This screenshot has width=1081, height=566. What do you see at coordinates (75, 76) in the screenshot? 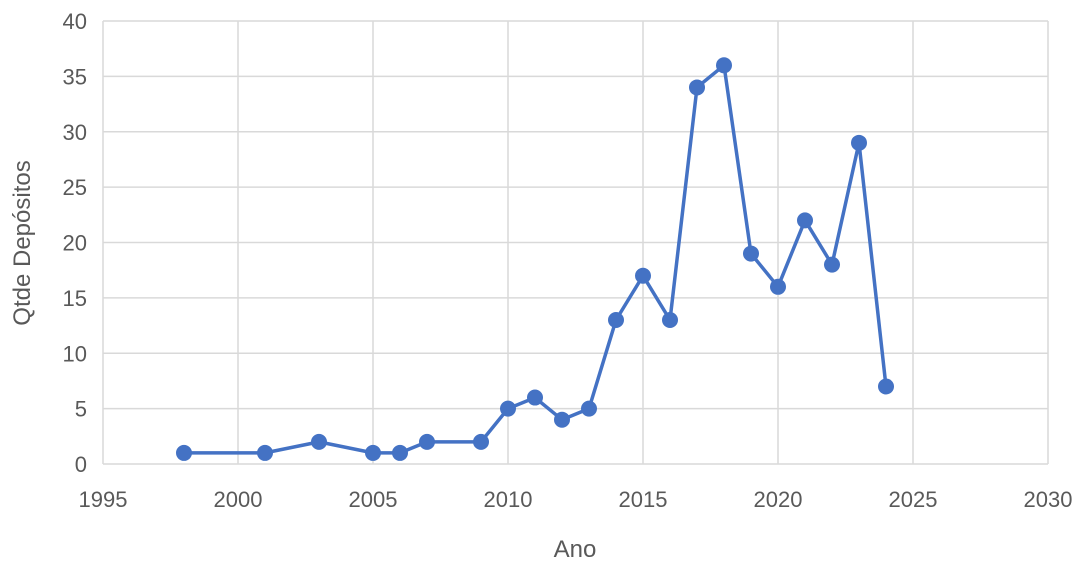
I see `y-tick-label: 35` at bounding box center [75, 76].